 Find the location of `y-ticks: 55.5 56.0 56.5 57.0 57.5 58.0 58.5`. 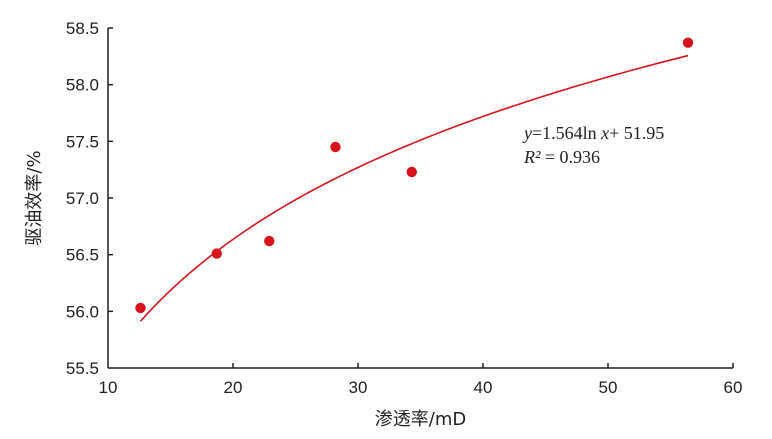

y-ticks: 55.5 56.0 56.5 57.0 57.5 58.0 58.5 is located at coordinates (89, 198).